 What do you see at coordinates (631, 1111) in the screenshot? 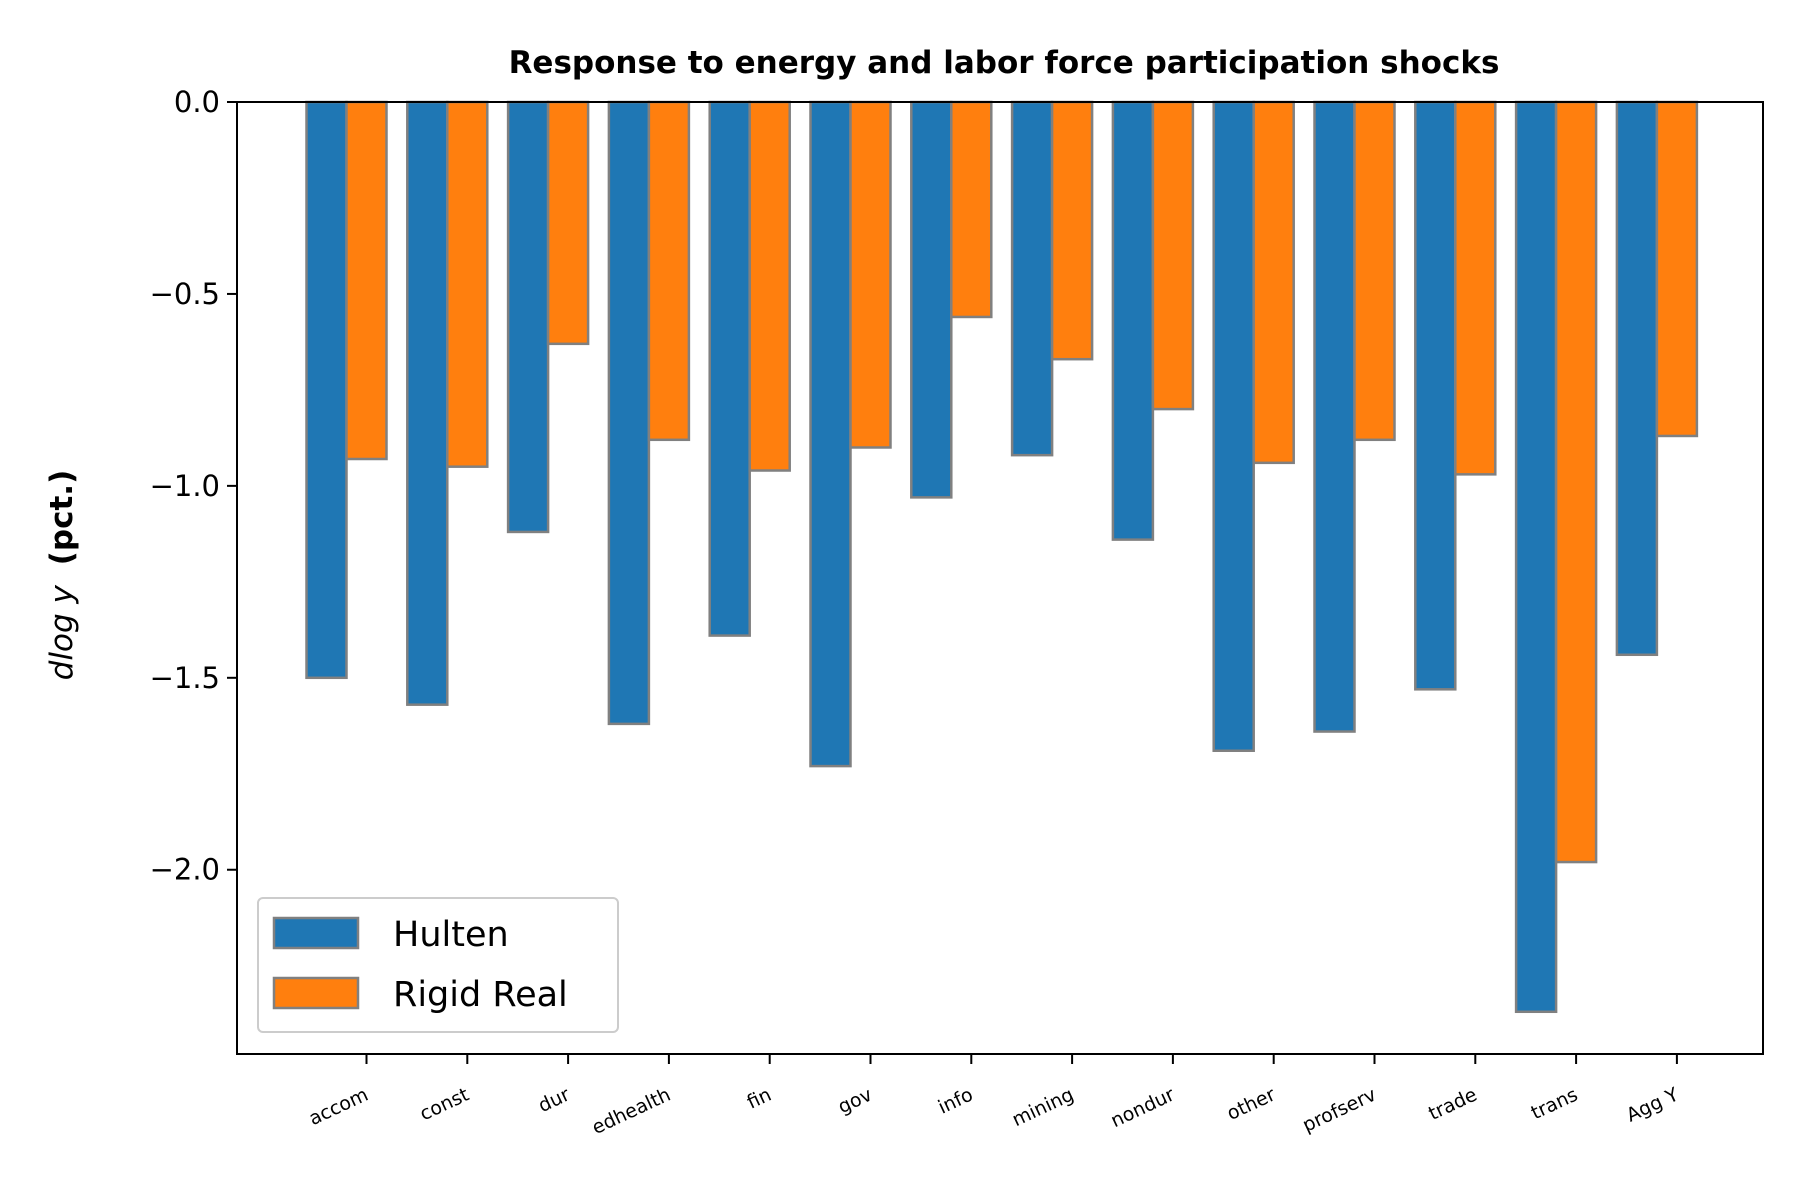
I see `x-tick-label: edhealth` at bounding box center [631, 1111].